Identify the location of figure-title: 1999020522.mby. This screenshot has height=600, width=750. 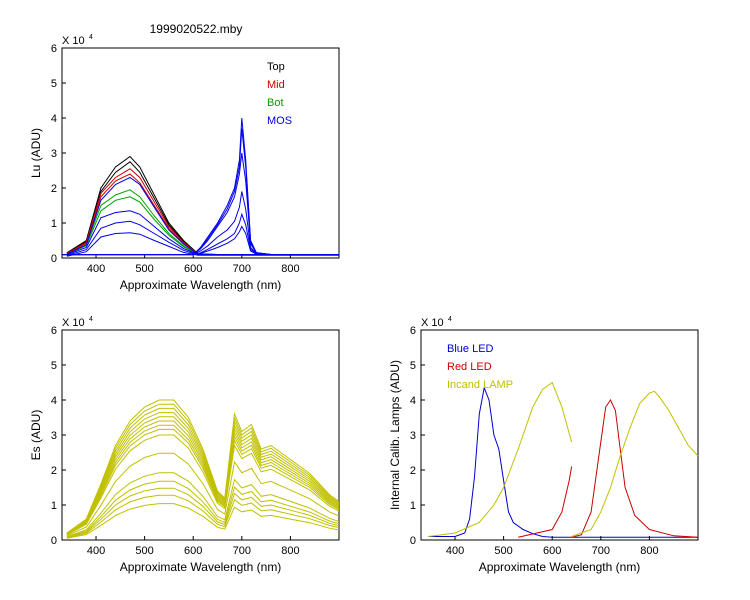
(196, 29).